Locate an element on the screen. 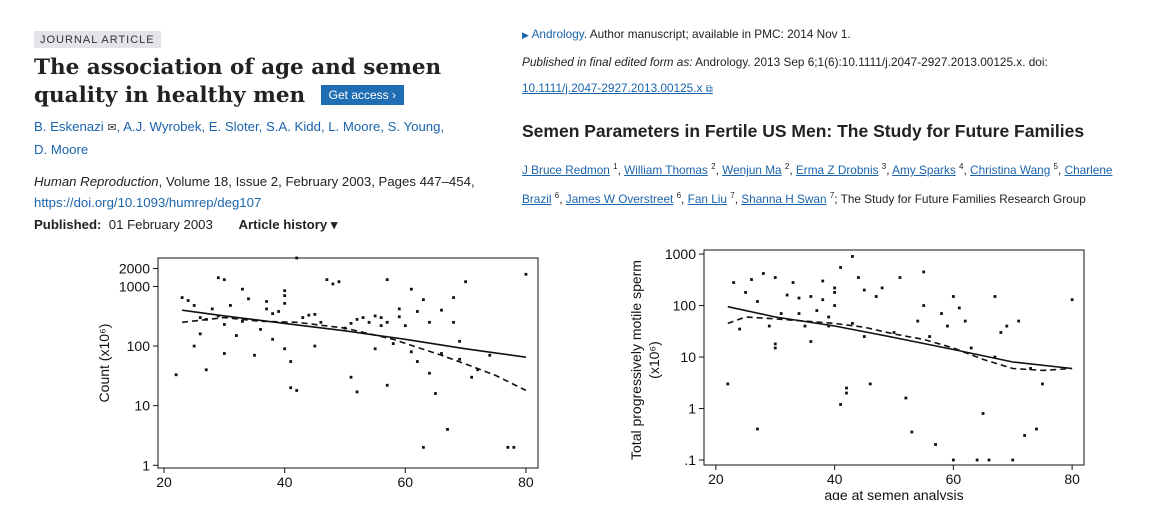 This screenshot has width=1162, height=520. get-access-button: Get access › is located at coordinates (362, 95).